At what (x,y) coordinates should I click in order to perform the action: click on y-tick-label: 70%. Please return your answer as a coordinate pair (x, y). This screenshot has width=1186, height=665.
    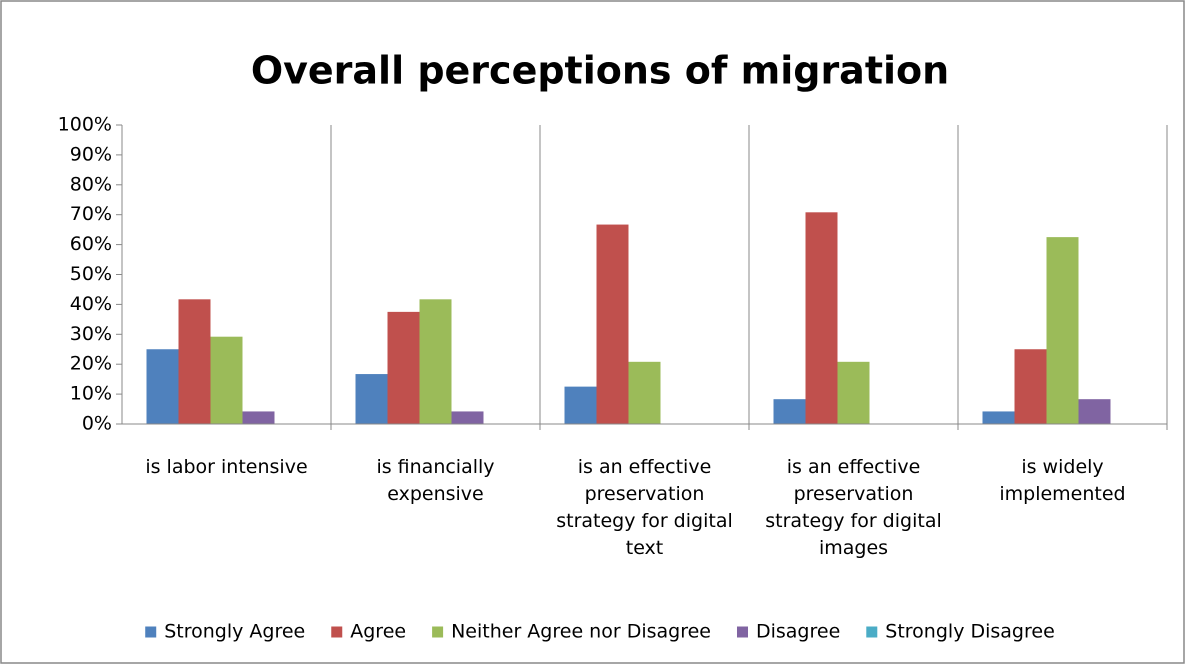
    Looking at the image, I should click on (91, 214).